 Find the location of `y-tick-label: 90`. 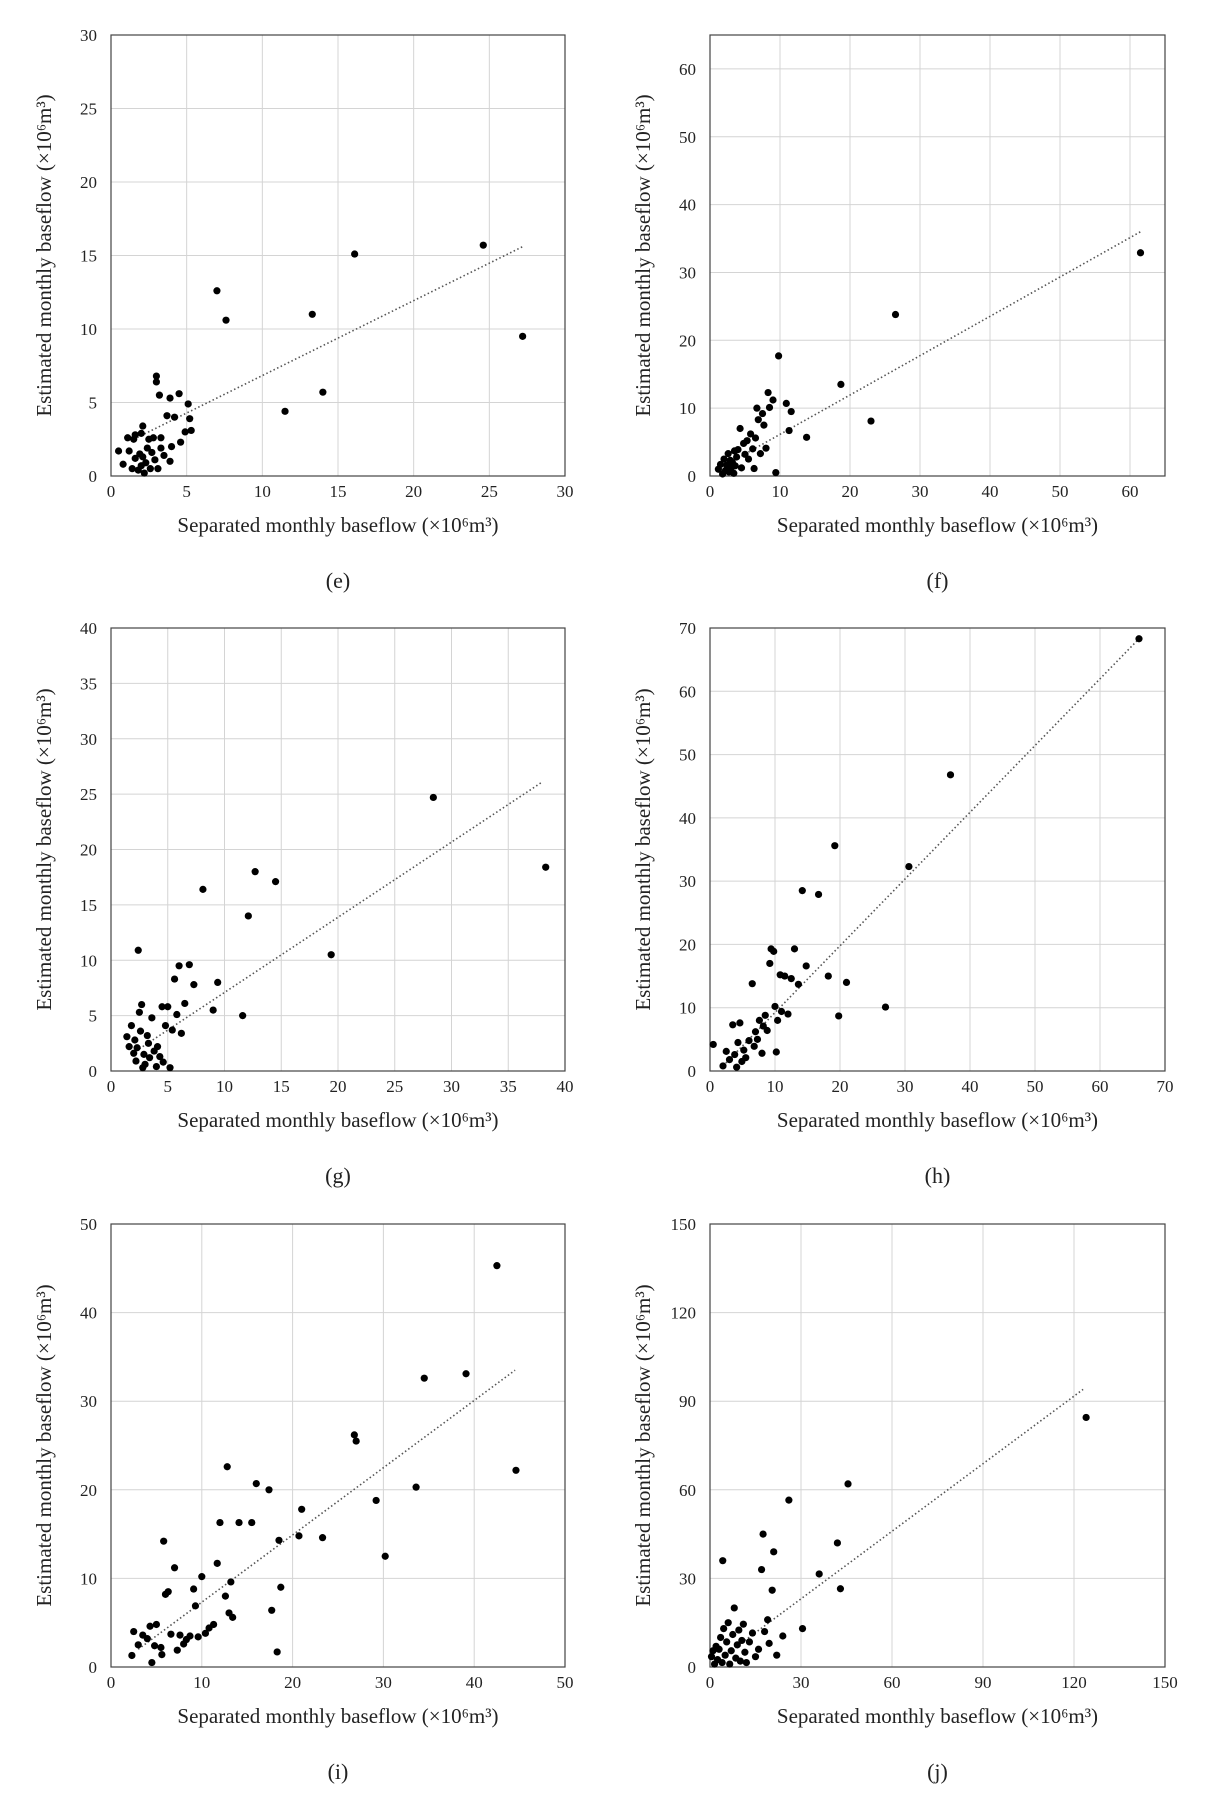

y-tick-label: 90 is located at coordinates (687, 1401).